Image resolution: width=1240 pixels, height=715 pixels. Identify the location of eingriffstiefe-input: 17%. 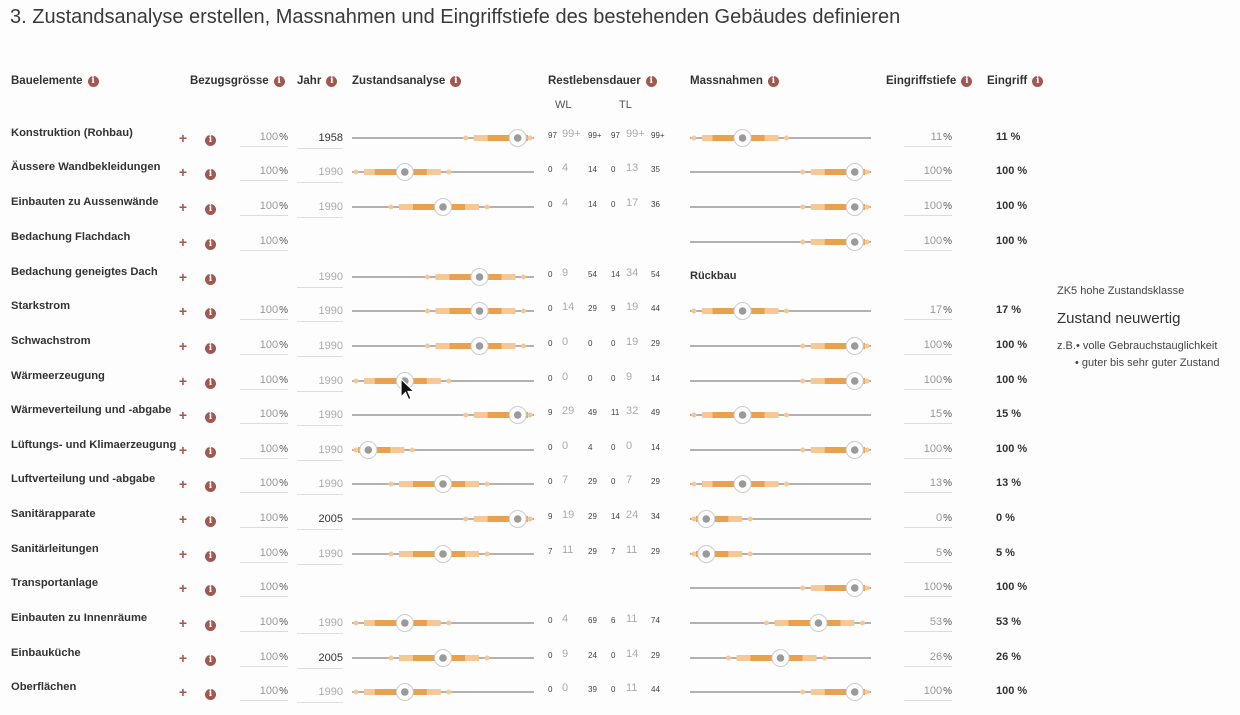
(928, 311).